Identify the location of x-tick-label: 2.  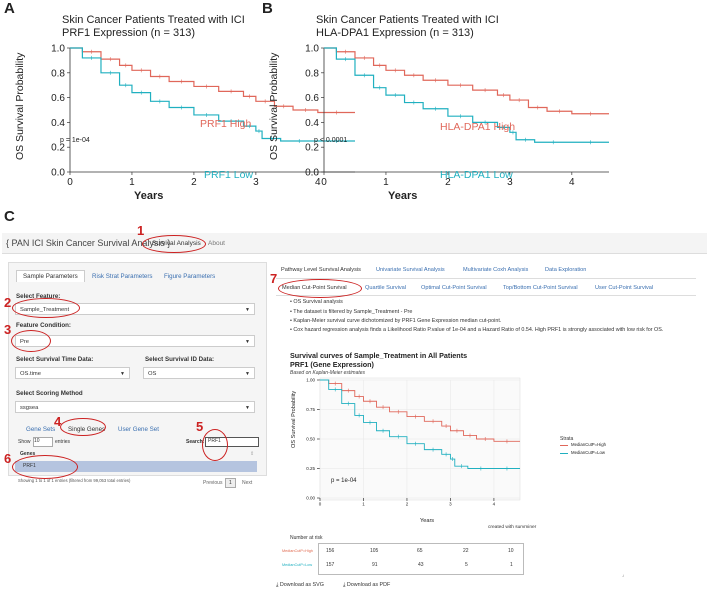
(448, 182).